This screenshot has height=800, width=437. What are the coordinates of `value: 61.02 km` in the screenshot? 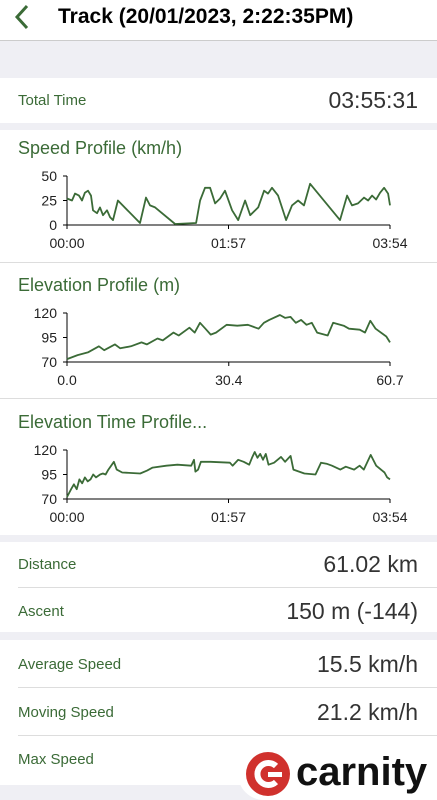 It's located at (370, 564).